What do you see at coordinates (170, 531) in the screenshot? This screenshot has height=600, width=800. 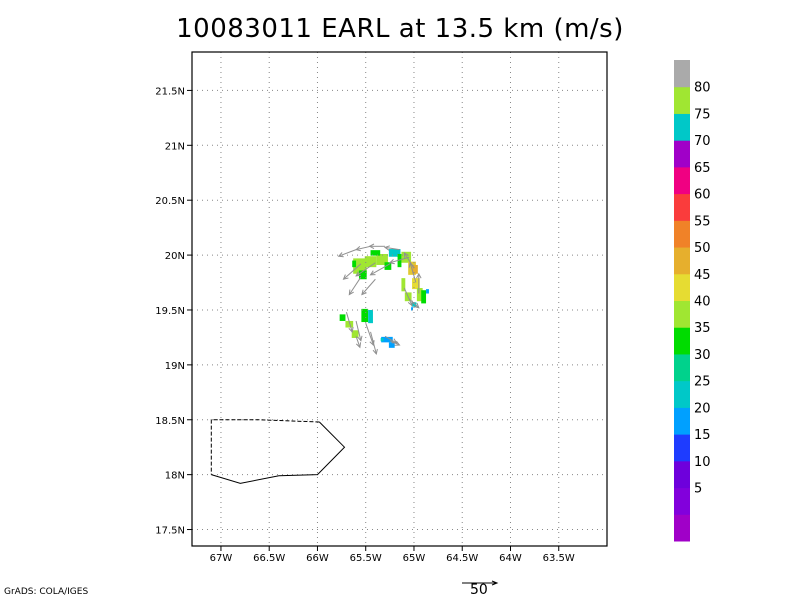 I see `lat-tick-label-0: 17.5N` at bounding box center [170, 531].